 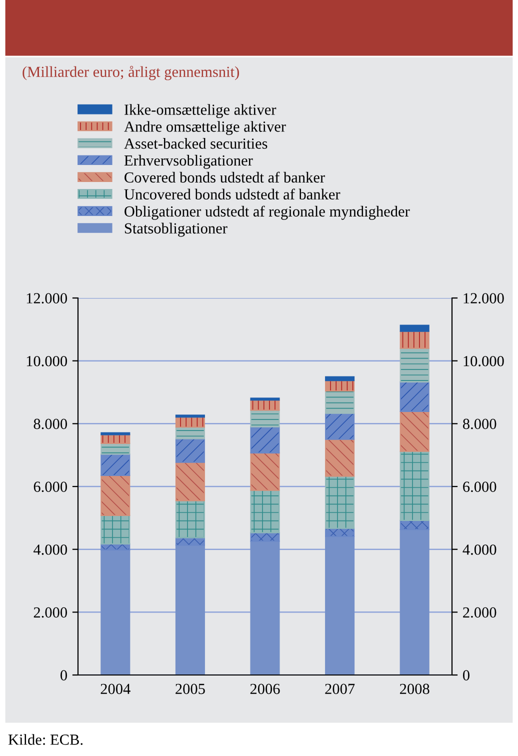 What do you see at coordinates (190, 689) in the screenshot?
I see `x-tick-label: 2005` at bounding box center [190, 689].